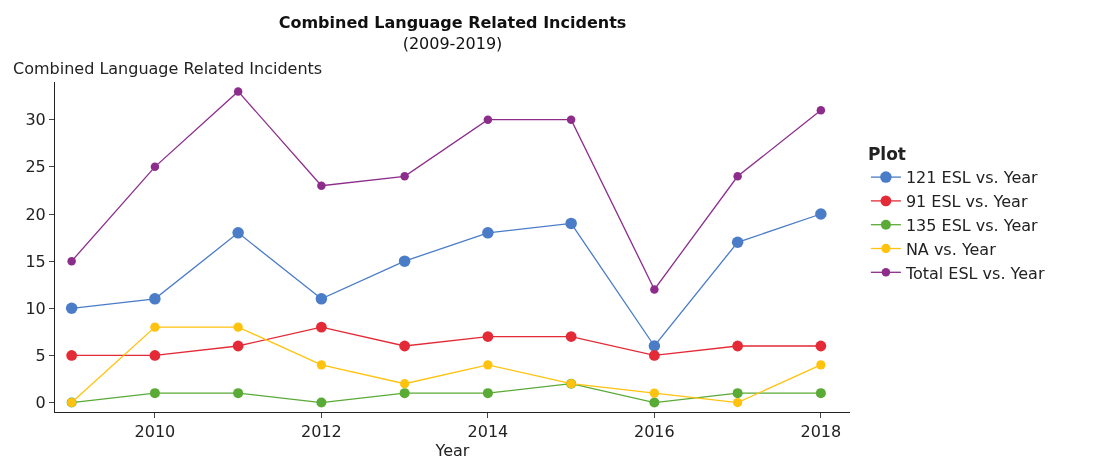  I want to click on y-tick-label: 10, so click(35, 308).